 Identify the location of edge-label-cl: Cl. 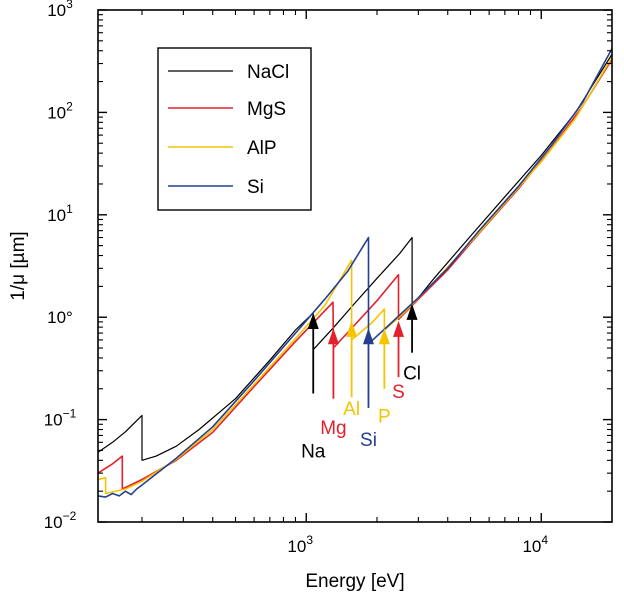
(412, 373).